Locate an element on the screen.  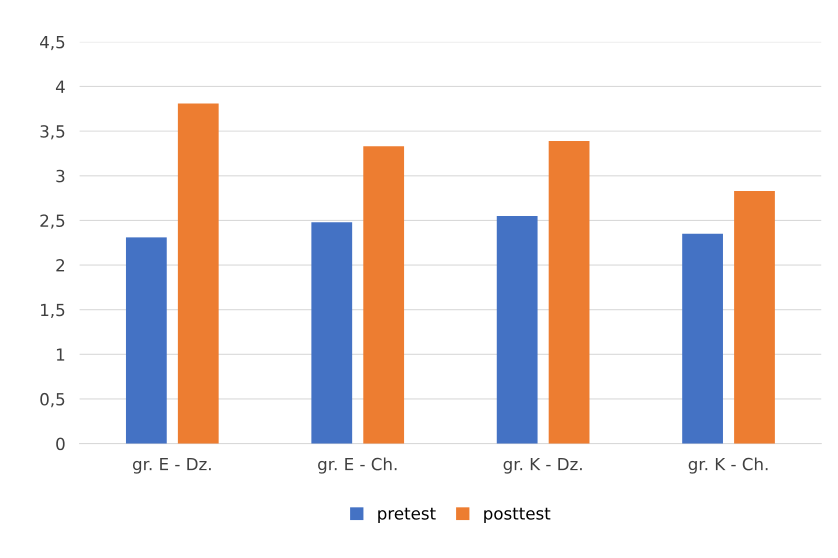
x-tick-label: gr. K - Ch. is located at coordinates (728, 466).